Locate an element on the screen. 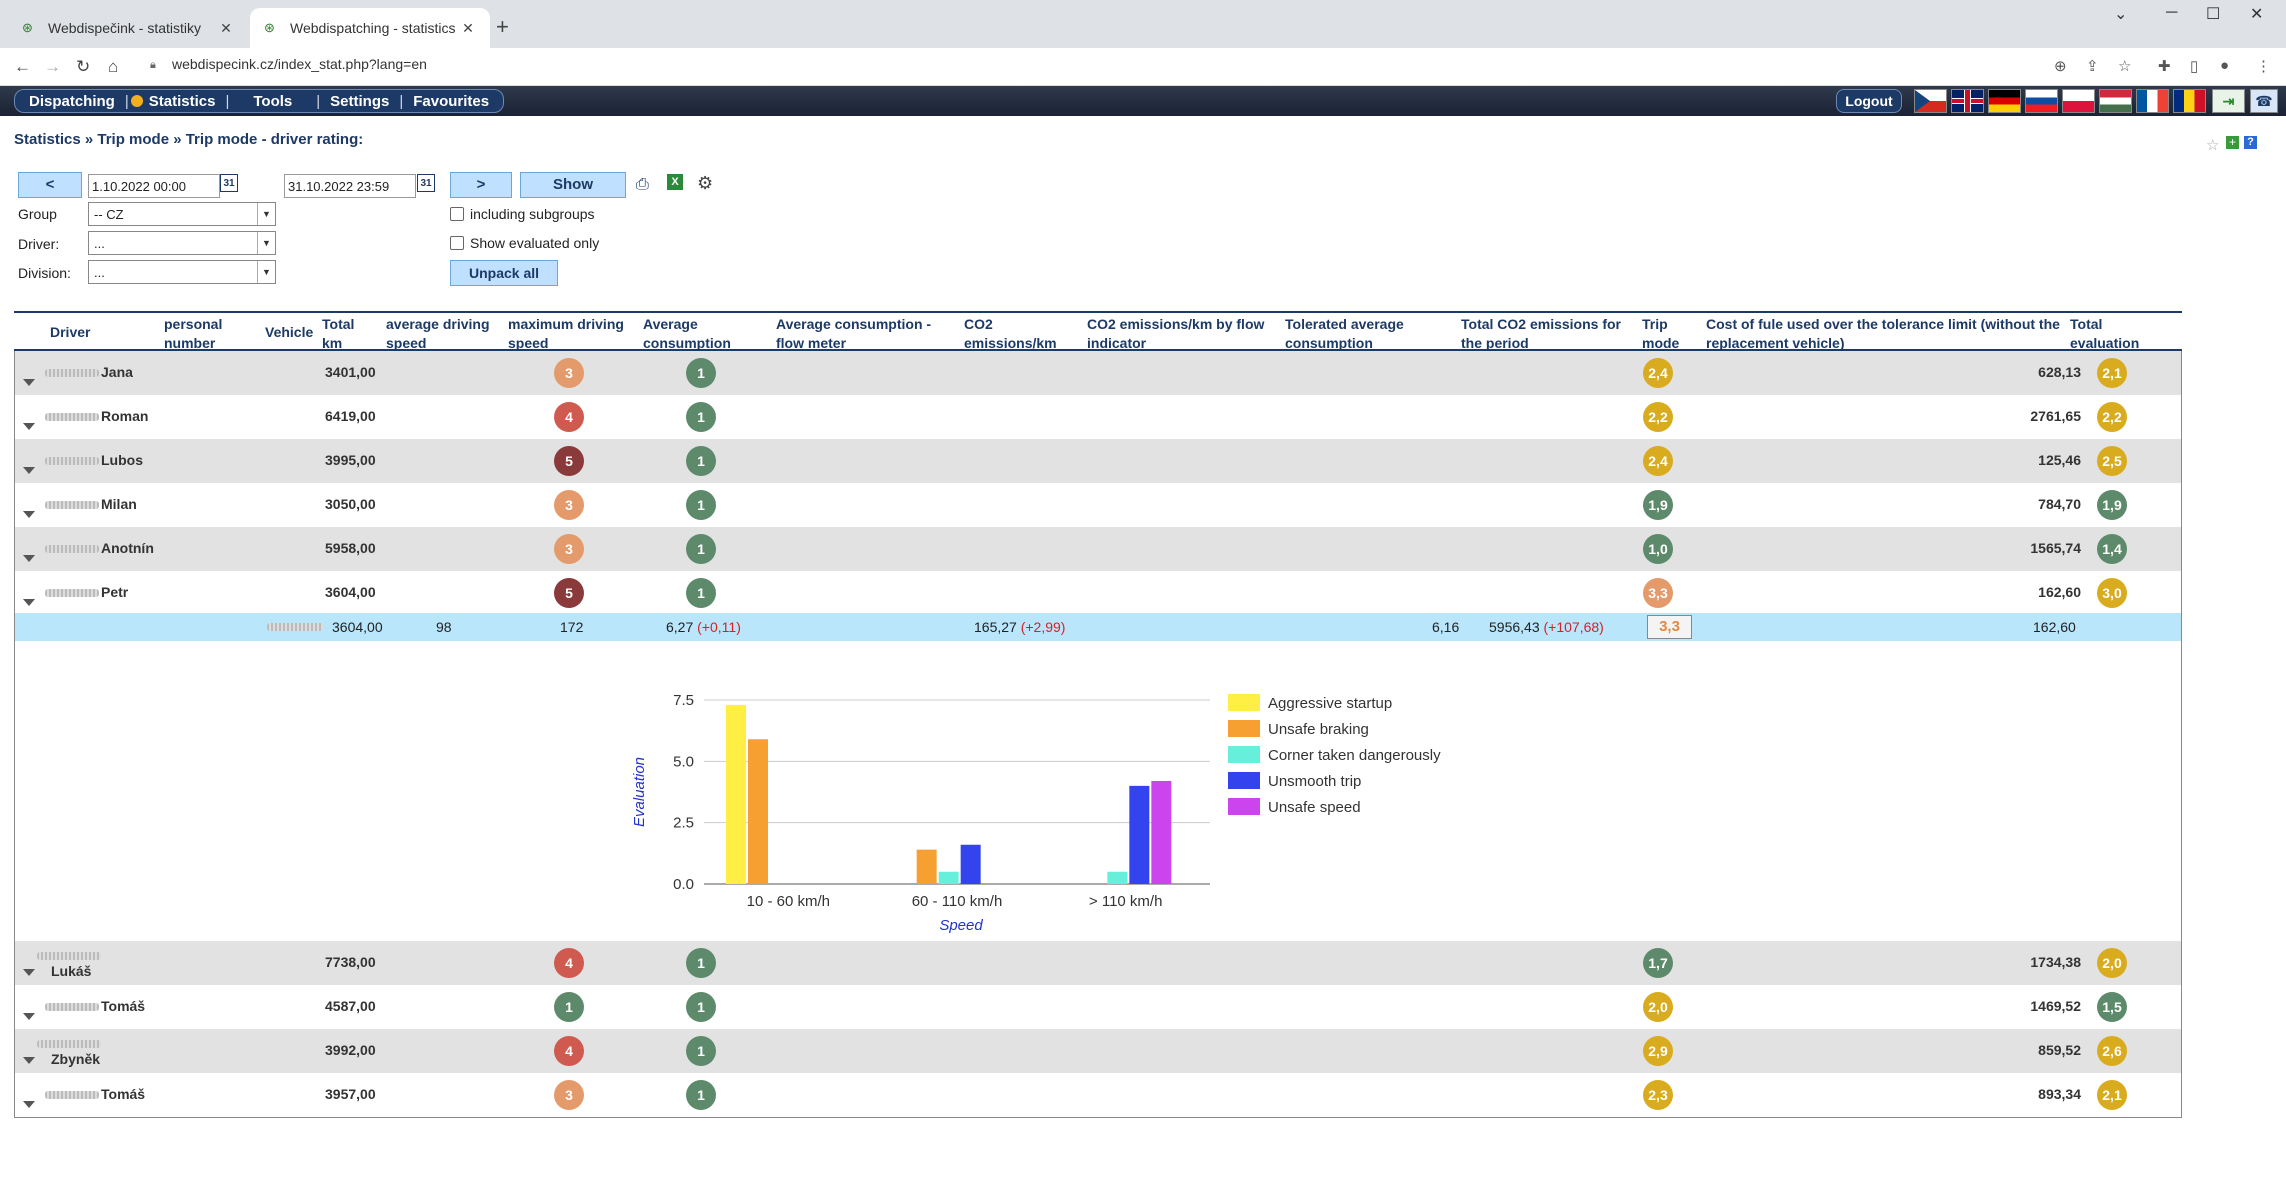  driver-name: Lubos is located at coordinates (94, 460).